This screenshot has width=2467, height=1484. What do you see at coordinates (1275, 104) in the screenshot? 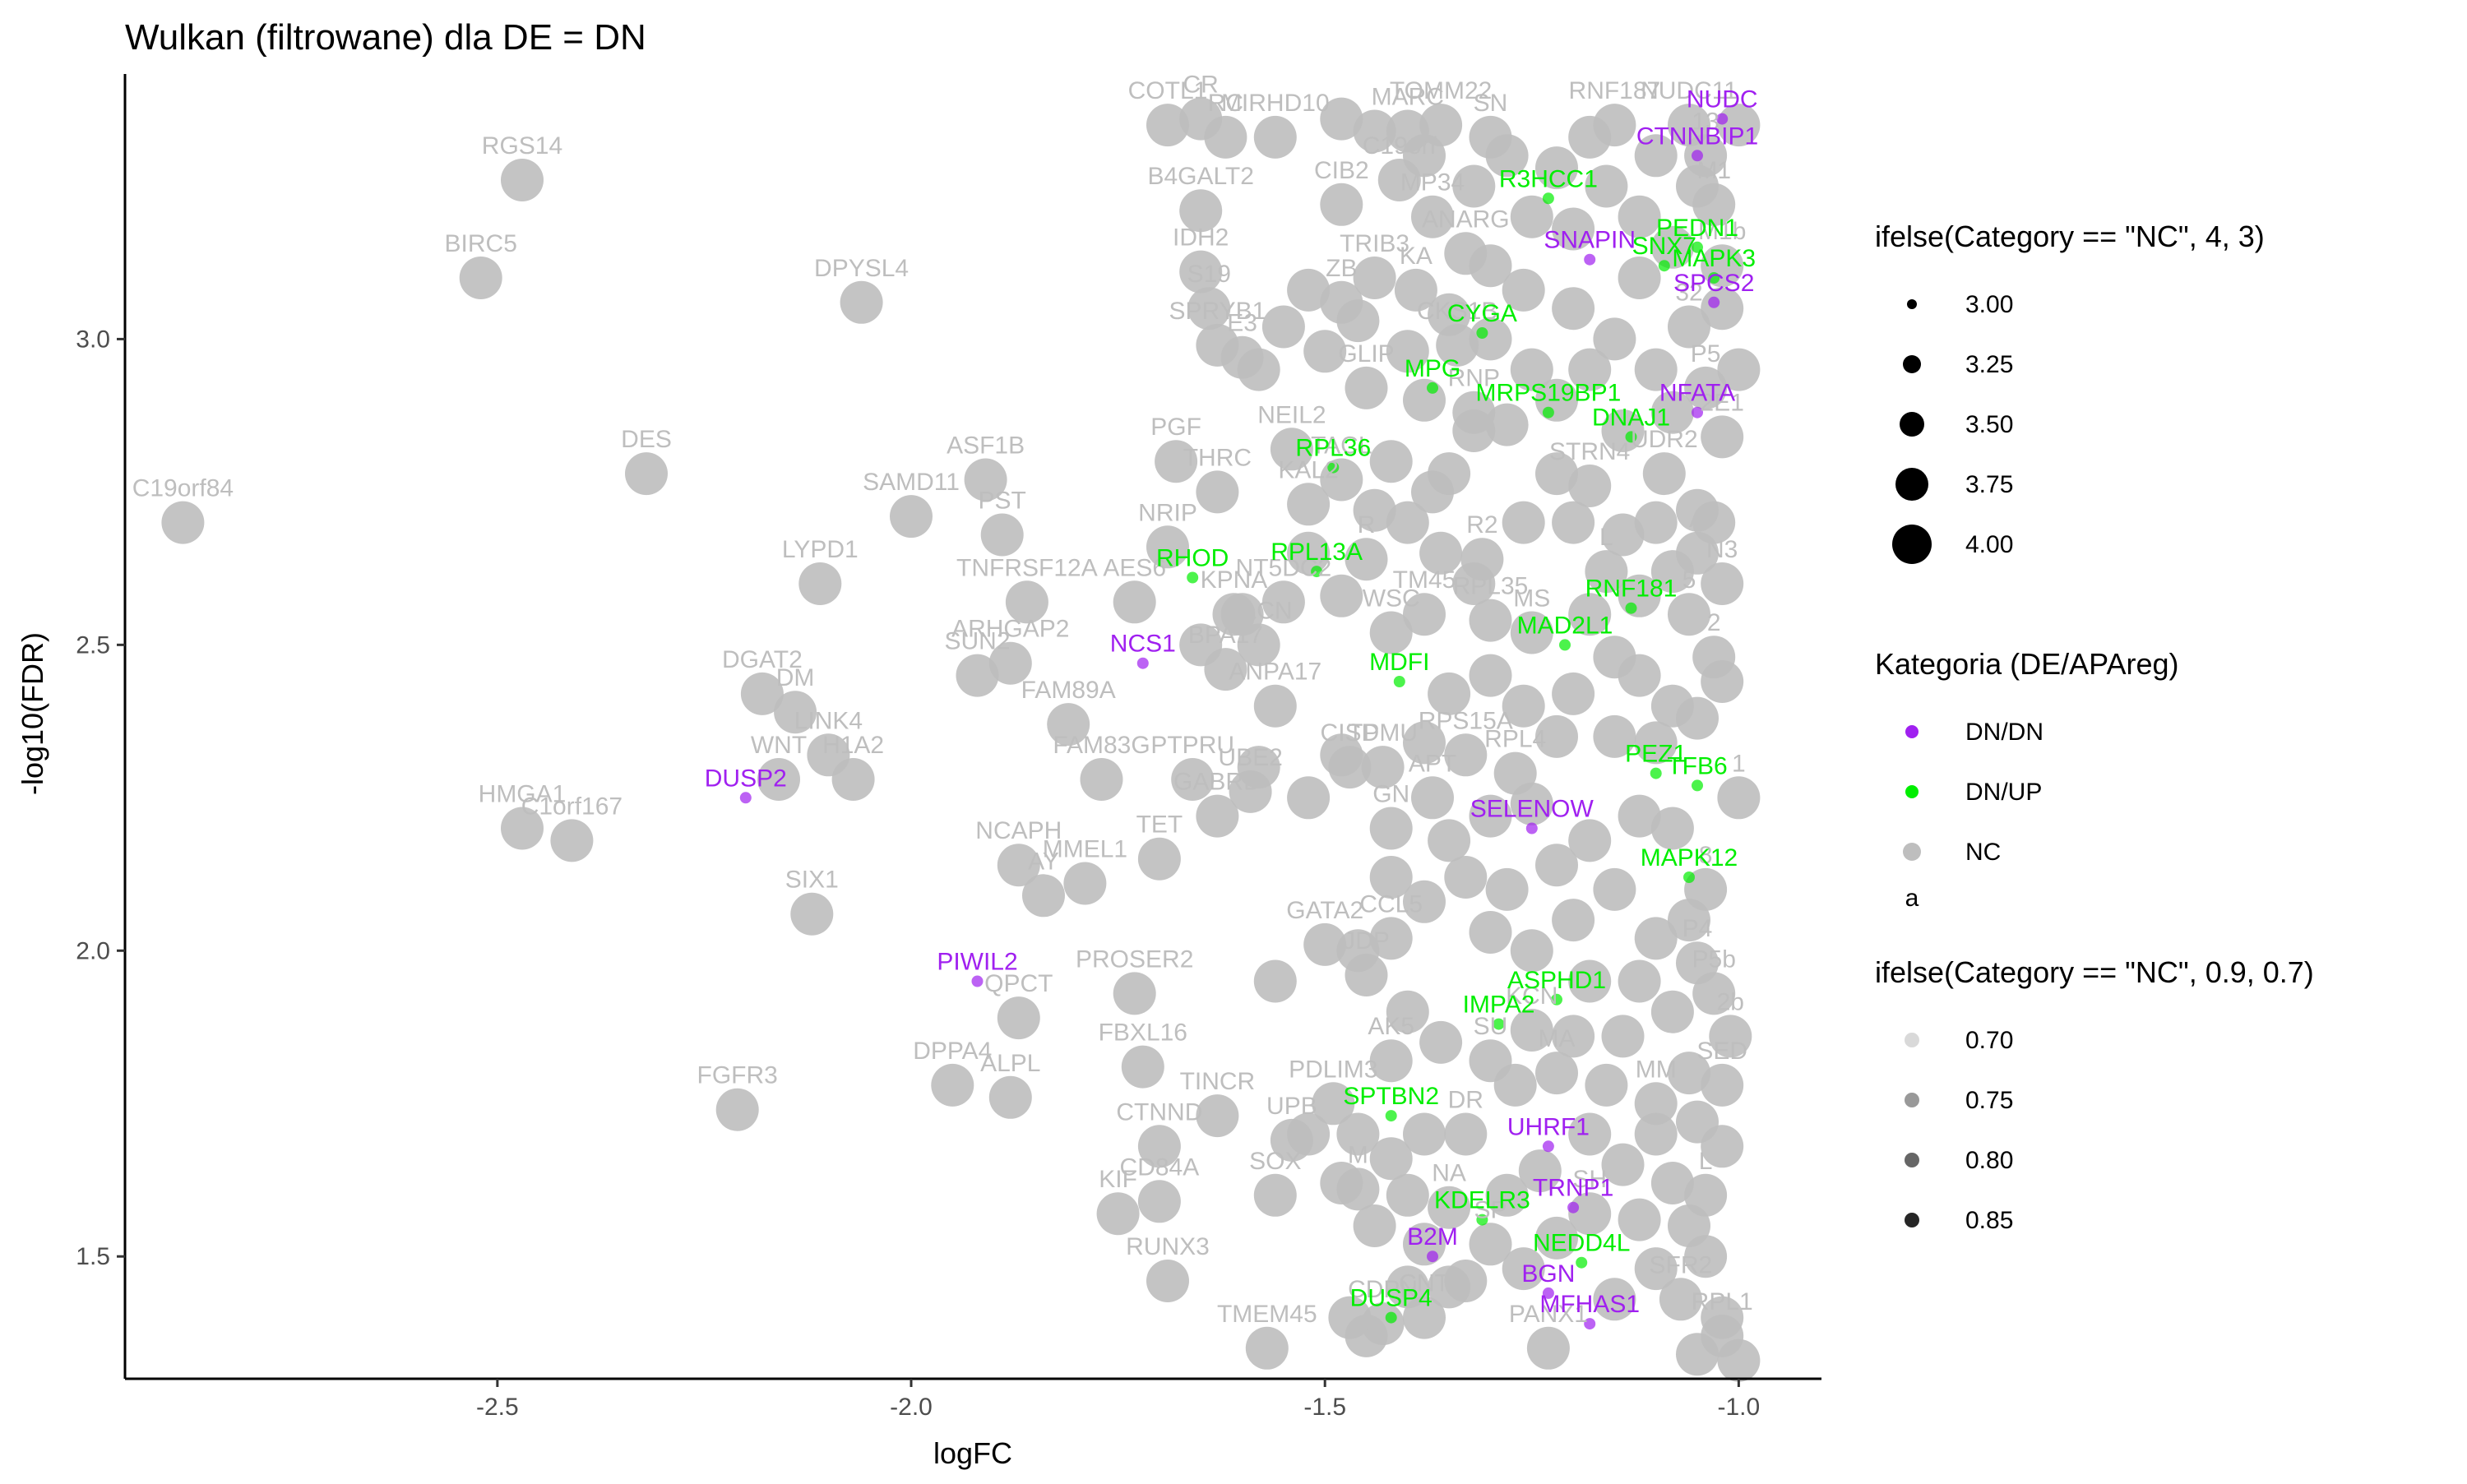
I see `gene-label-nc-40: MIRHD10` at bounding box center [1275, 104].